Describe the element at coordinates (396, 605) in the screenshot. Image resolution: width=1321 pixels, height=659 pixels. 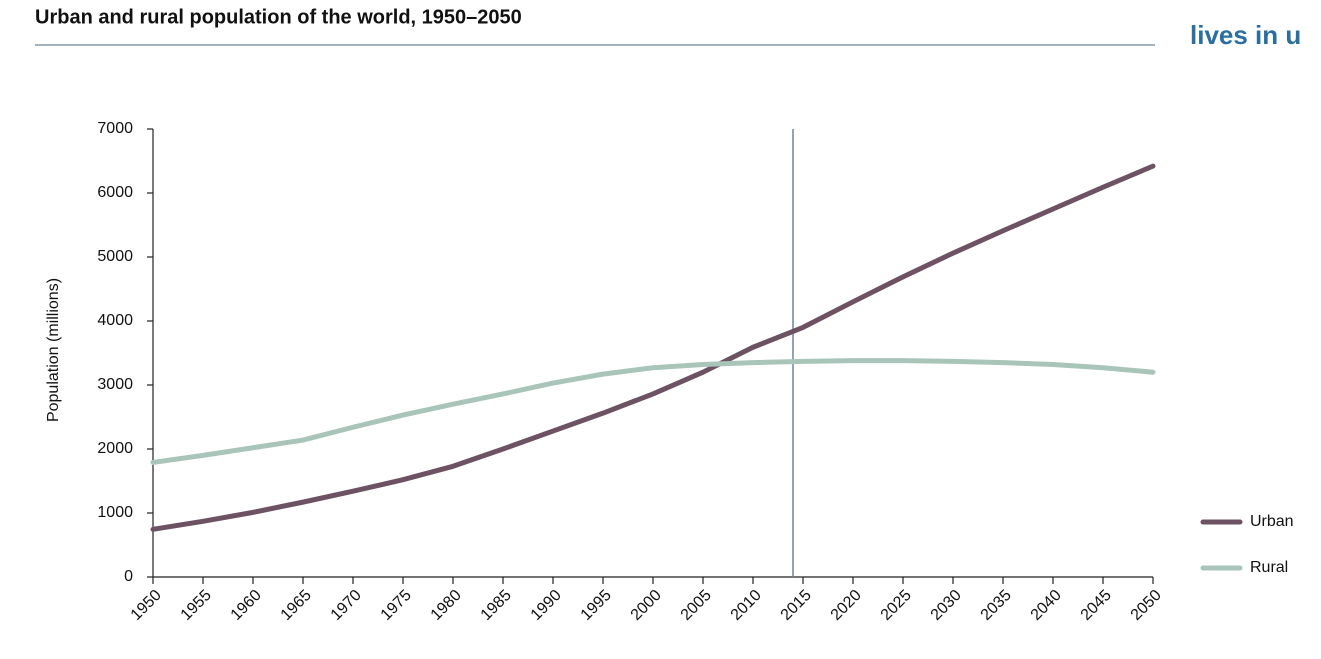
I see `x-tick-label: 1975` at that location.